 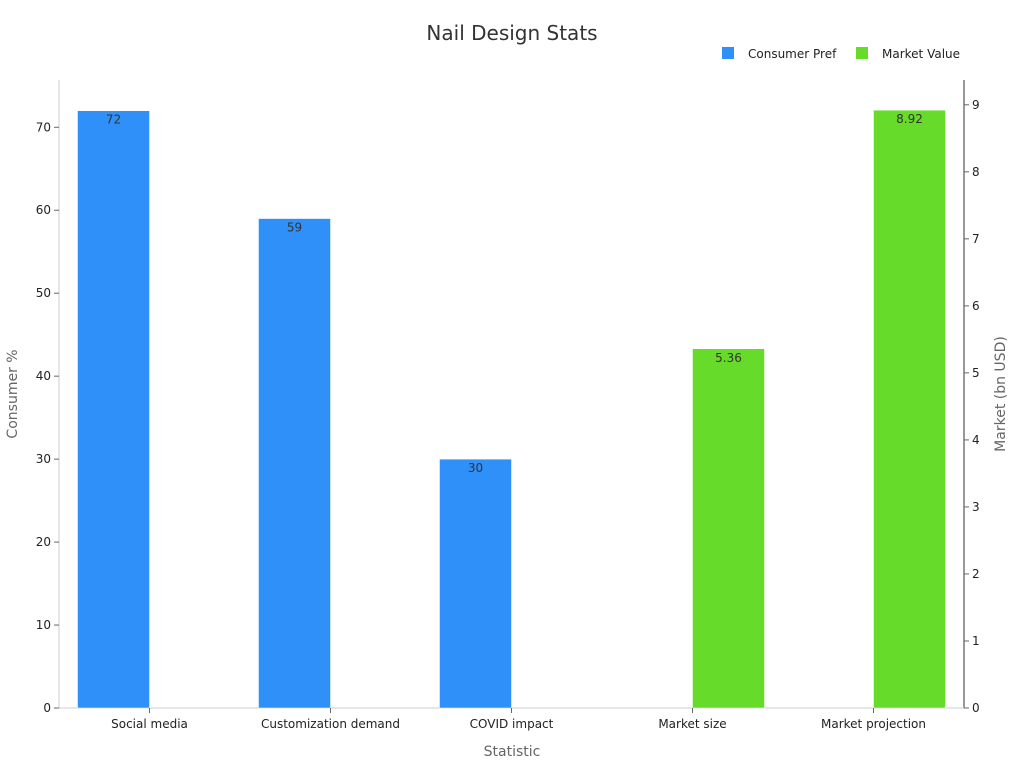 I want to click on right-y-tick-label: 5, so click(x=976, y=373).